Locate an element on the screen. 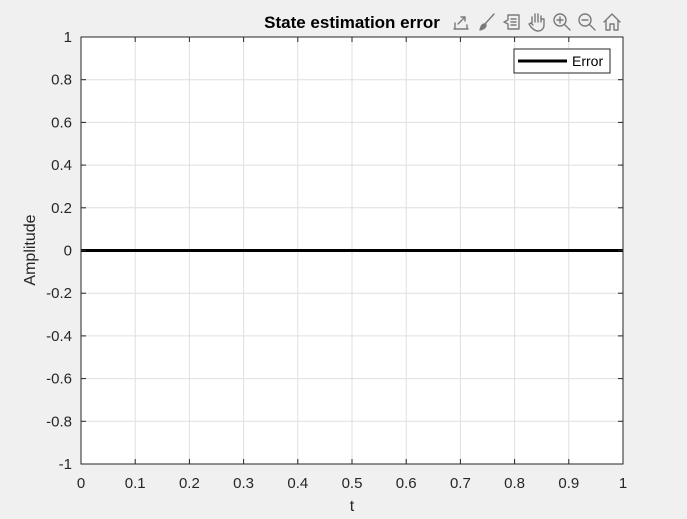 This screenshot has height=519, width=687. data-tips-icon is located at coordinates (512, 22).